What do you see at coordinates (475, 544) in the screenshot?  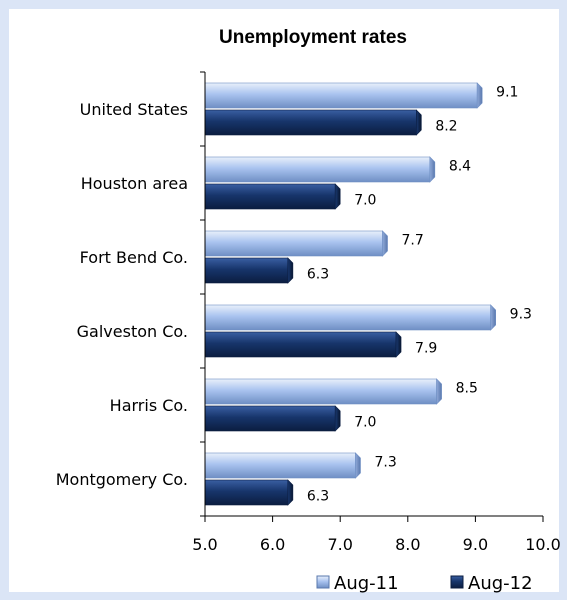 I see `x-tick-label-9-0: 9.0` at bounding box center [475, 544].